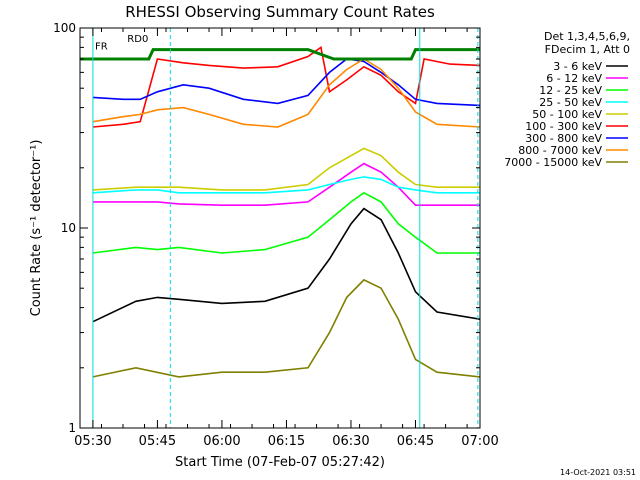 This screenshot has width=640, height=480. I want to click on chart-title: RHESSI Observing Summary Count Rates, so click(280, 12).